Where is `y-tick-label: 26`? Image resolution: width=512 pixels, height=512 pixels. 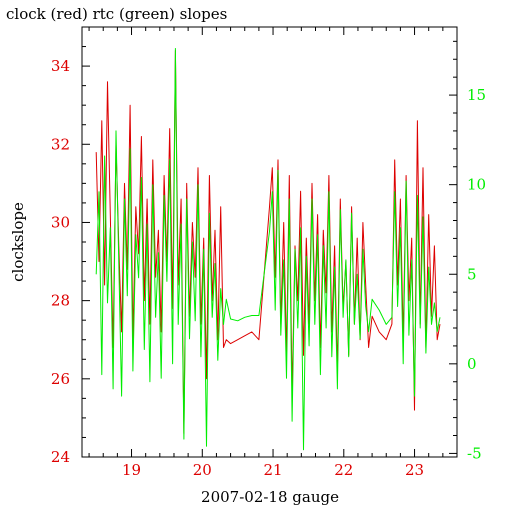
y-tick-label: 26 is located at coordinates (60, 379).